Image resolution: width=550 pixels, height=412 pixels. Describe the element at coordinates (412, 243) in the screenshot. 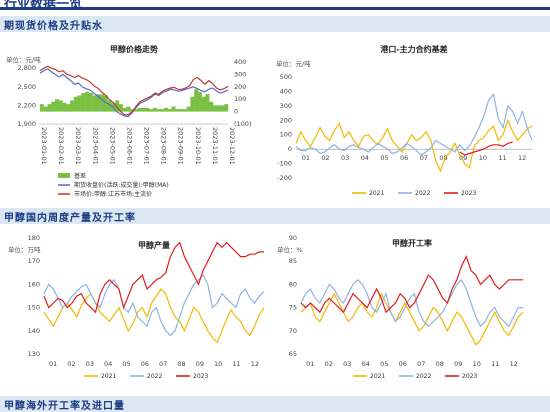

I see `chart-title: 甲醇开工率` at that location.